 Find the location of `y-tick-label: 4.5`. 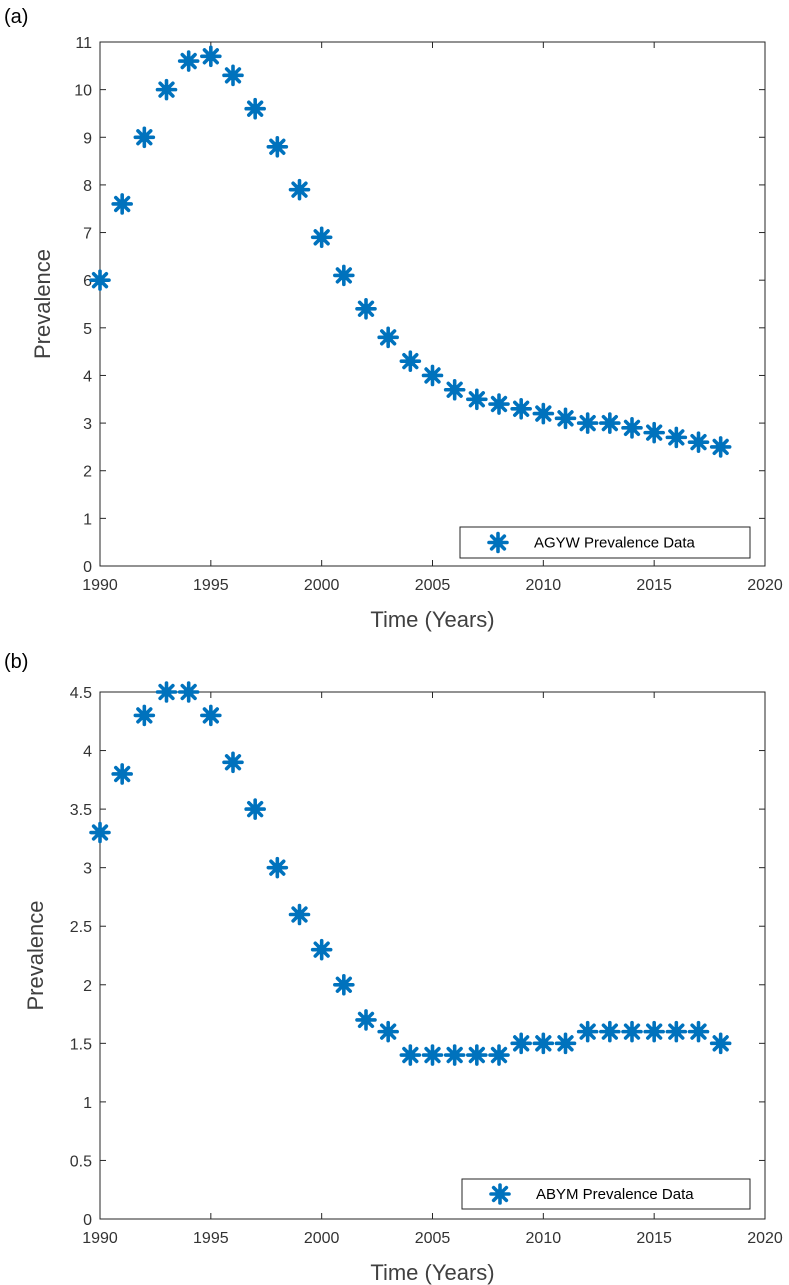

y-tick-label: 4.5 is located at coordinates (81, 693).